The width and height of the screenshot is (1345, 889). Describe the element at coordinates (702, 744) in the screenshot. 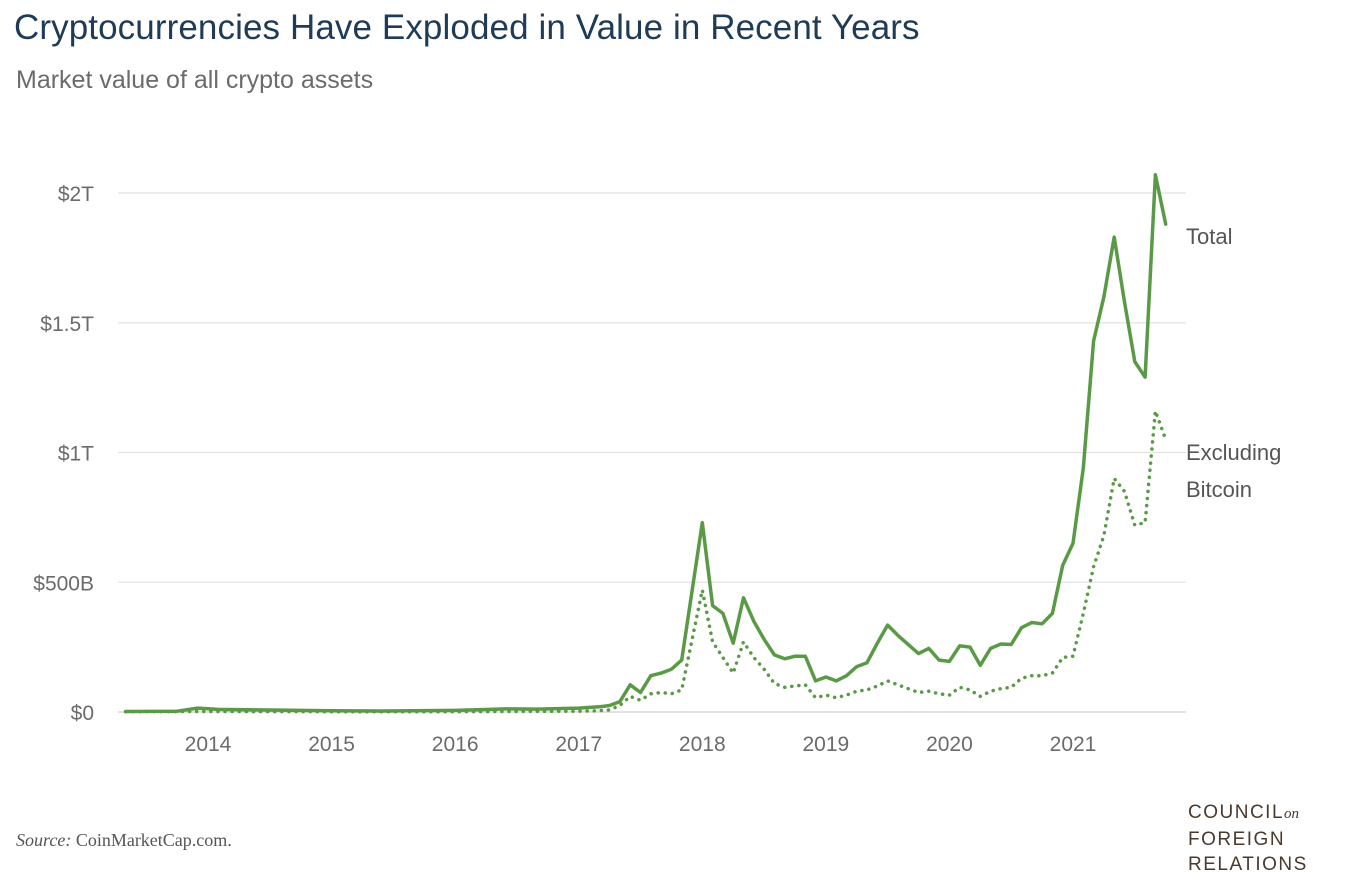

I see `x-tick-label: 2018` at that location.